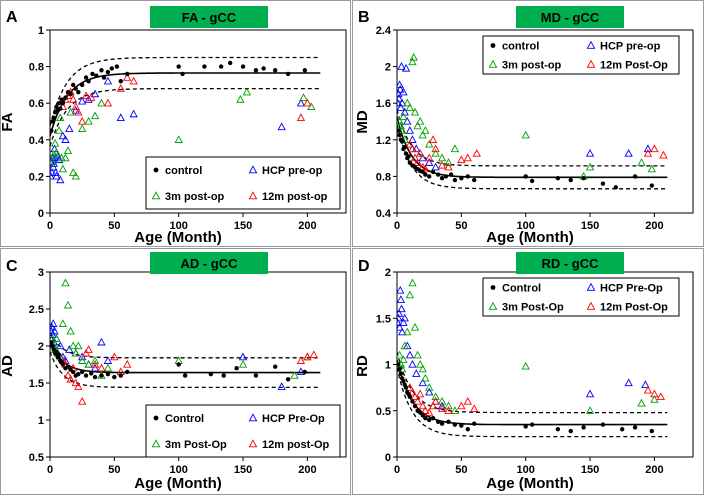 The image size is (704, 495). I want to click on legend-label: 3m Post-Op, so click(533, 308).